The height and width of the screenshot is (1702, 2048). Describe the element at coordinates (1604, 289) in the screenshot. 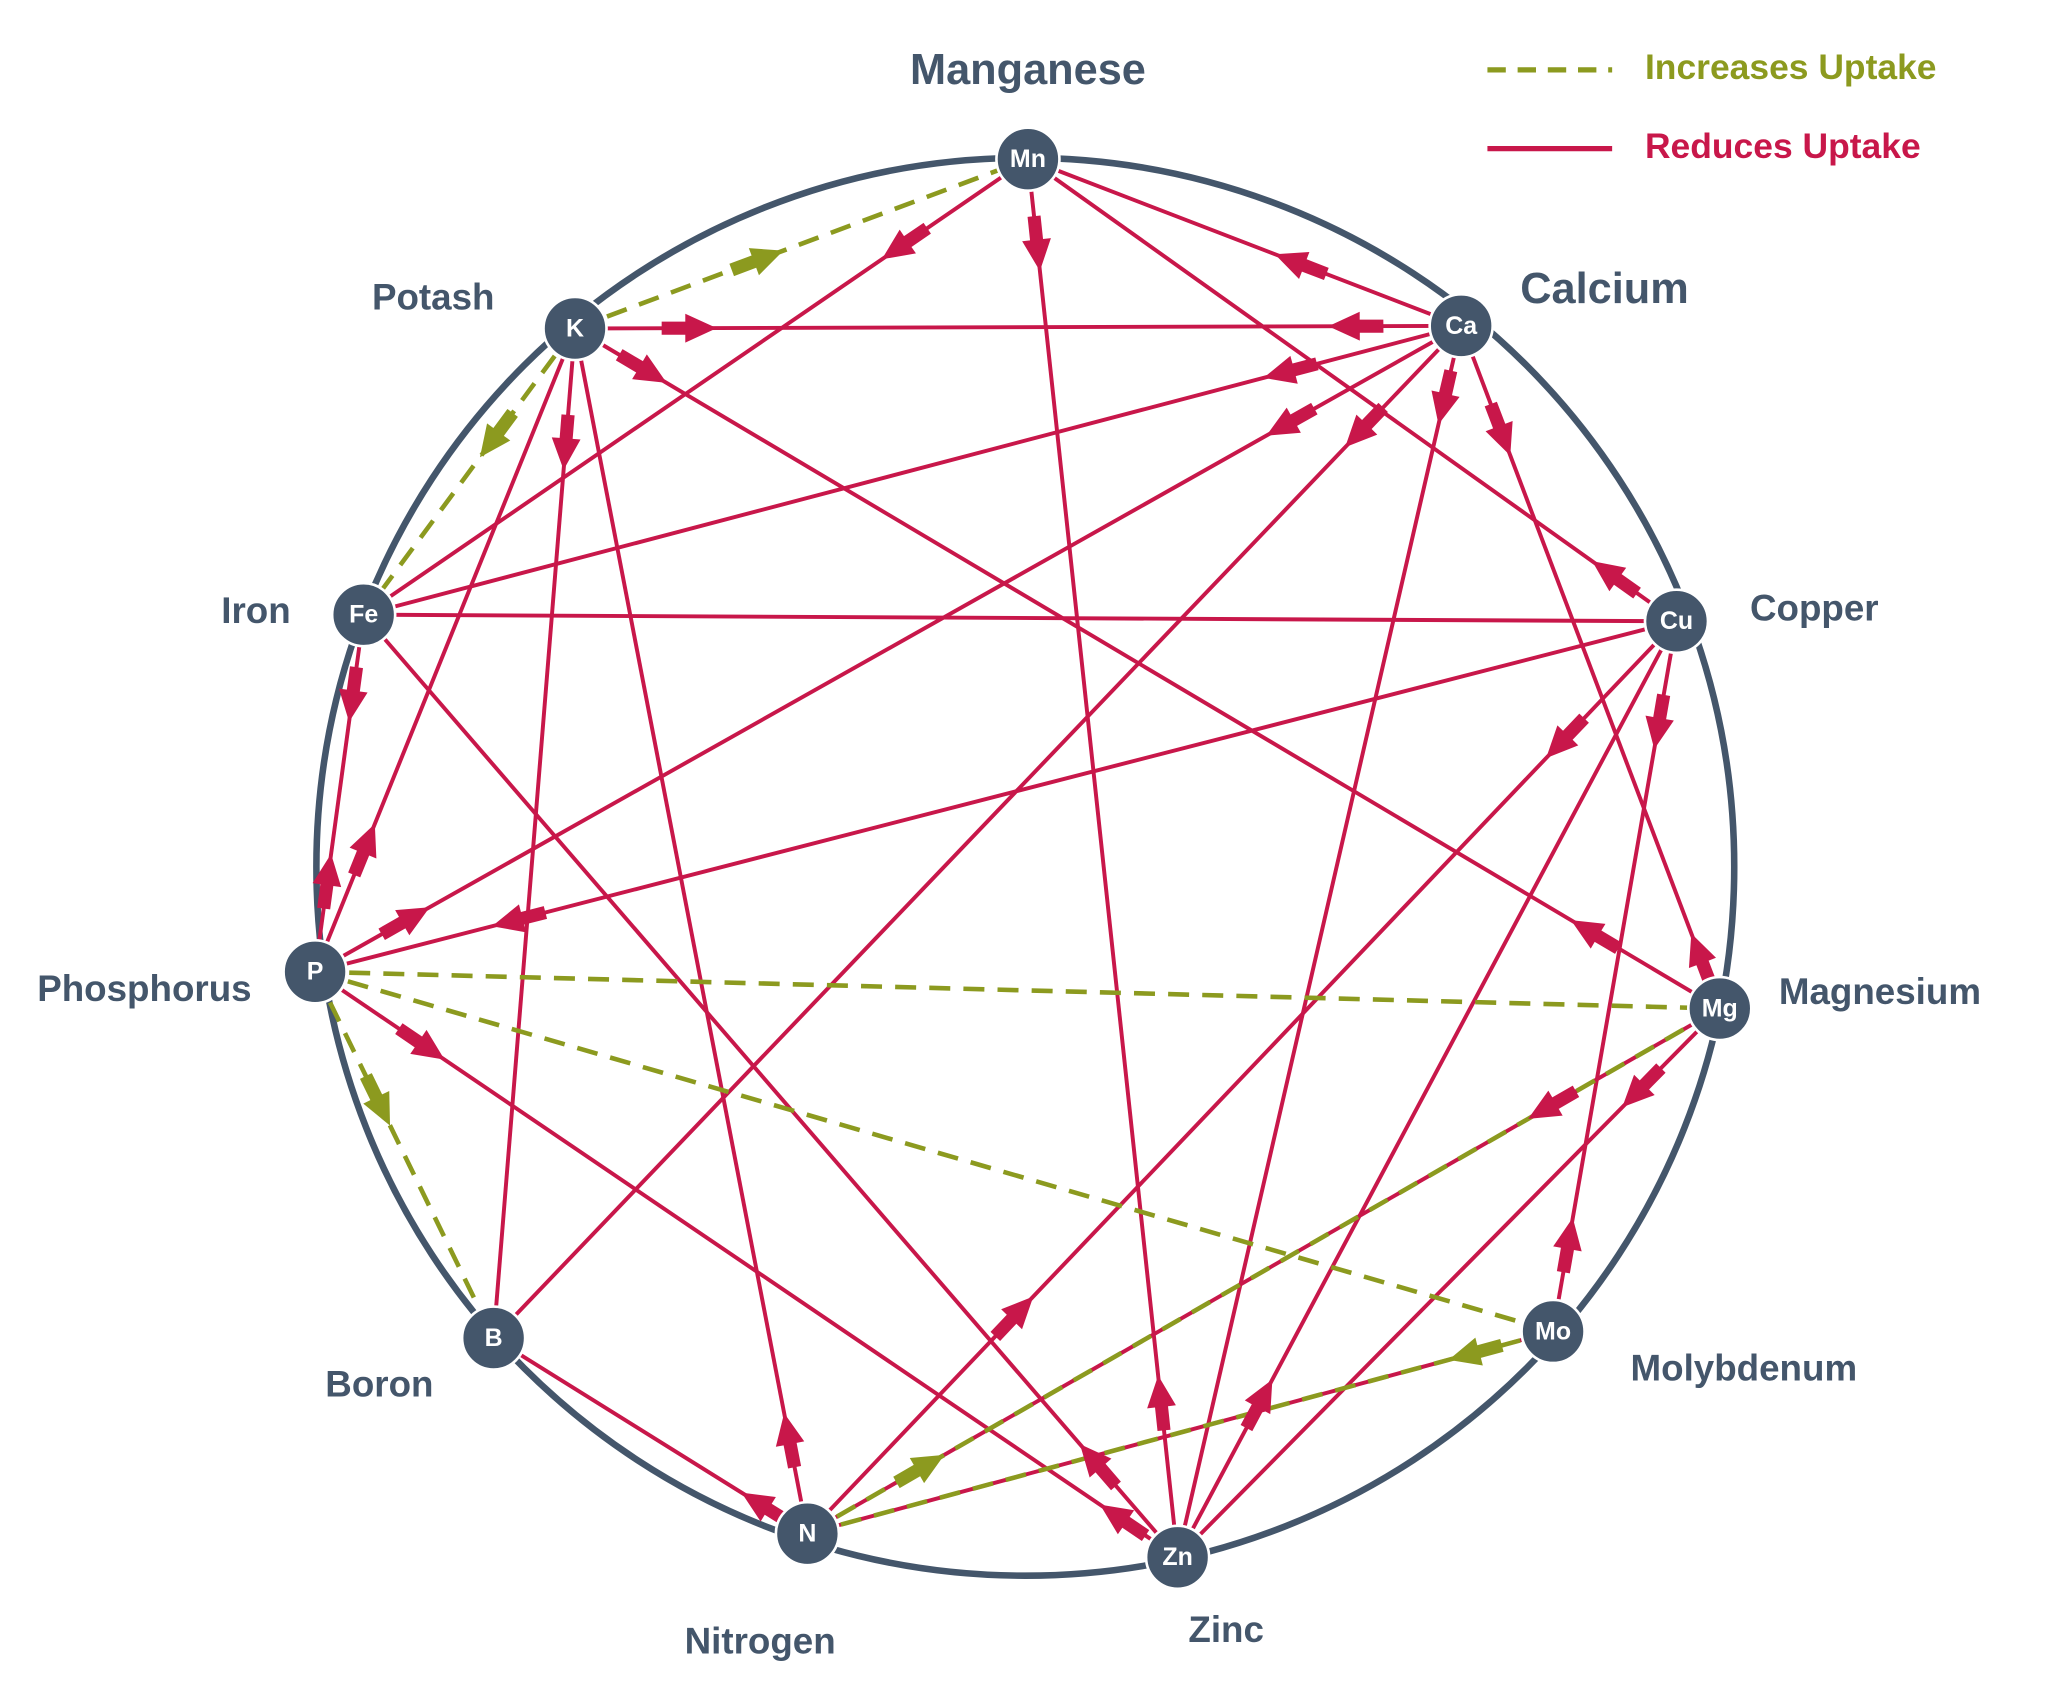

I see `node-name: Calcium` at that location.